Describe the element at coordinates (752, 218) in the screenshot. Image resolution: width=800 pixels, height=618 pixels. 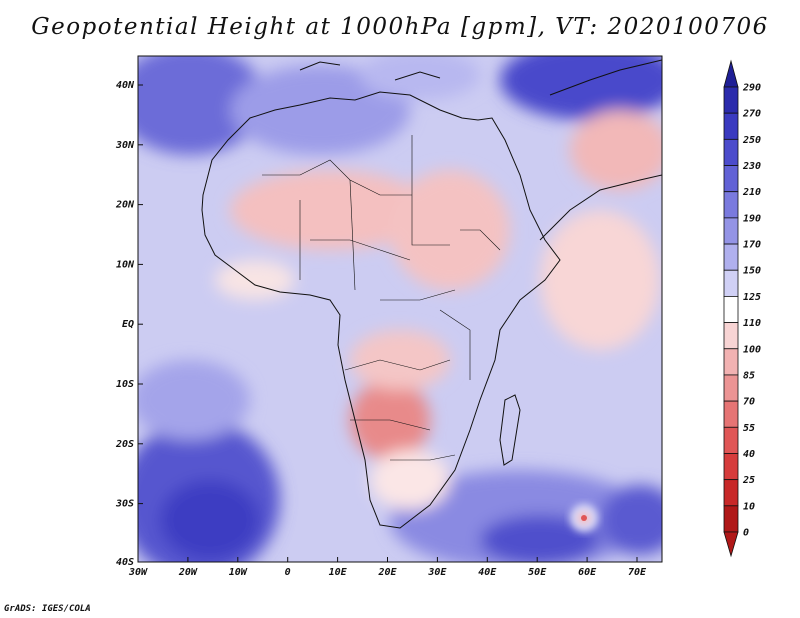
I see `colorbar-label: 190` at that location.